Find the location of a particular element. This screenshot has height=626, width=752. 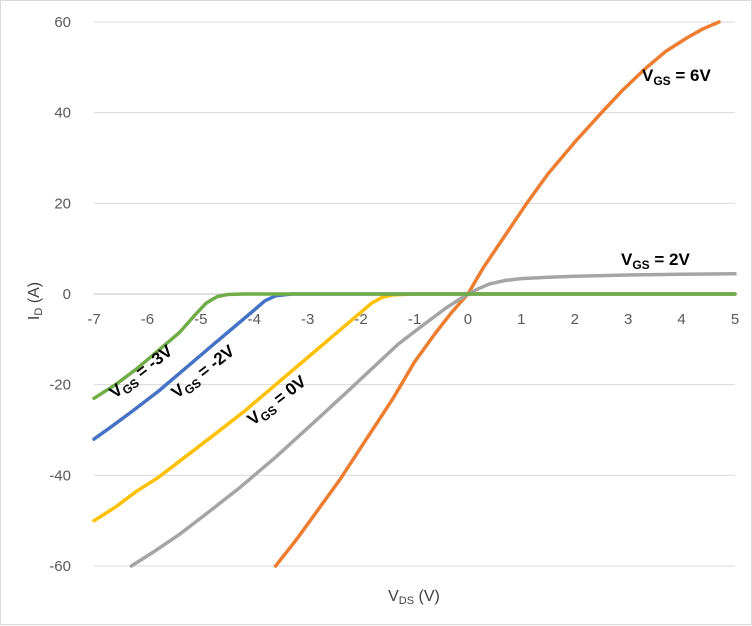

series-line-vgs-minus-3v is located at coordinates (414, 346).